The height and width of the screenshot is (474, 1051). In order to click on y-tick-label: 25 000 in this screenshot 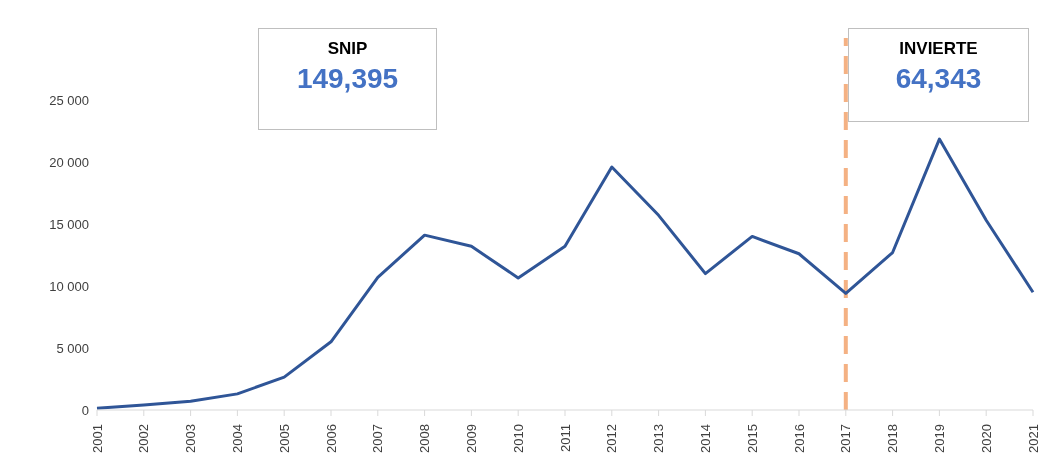, I will do `click(69, 100)`.